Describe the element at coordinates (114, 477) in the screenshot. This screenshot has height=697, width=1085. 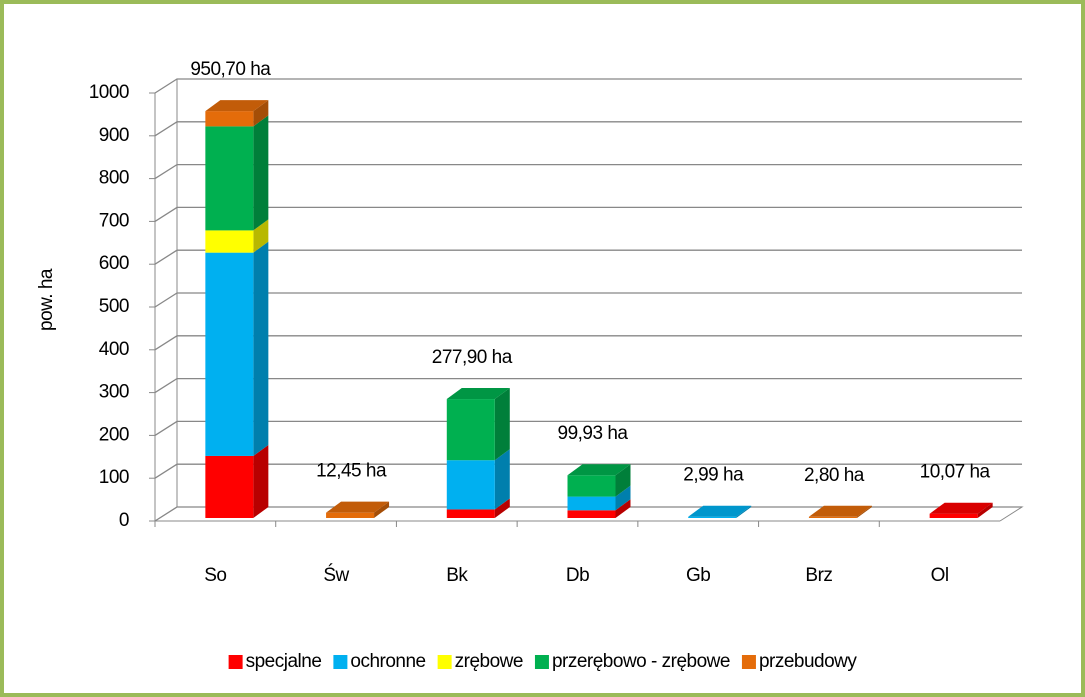
I see `y-tick-label: 100` at that location.